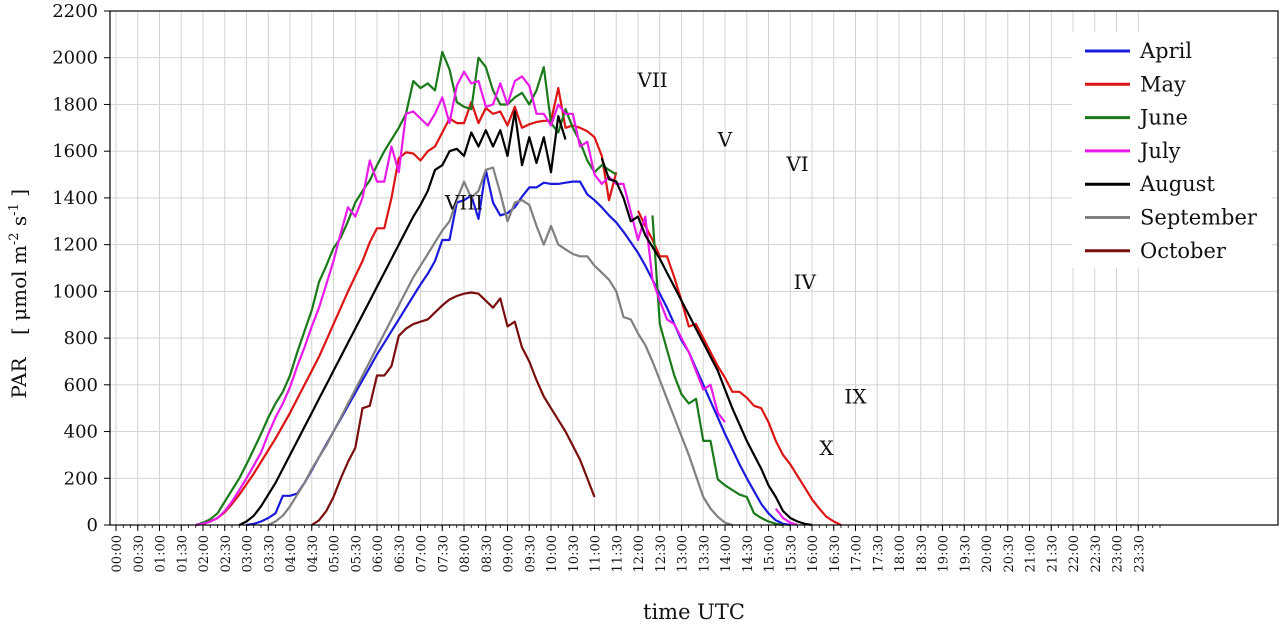  Describe the element at coordinates (574, 553) in the screenshot. I see `x-tick-label: 10:30` at that location.